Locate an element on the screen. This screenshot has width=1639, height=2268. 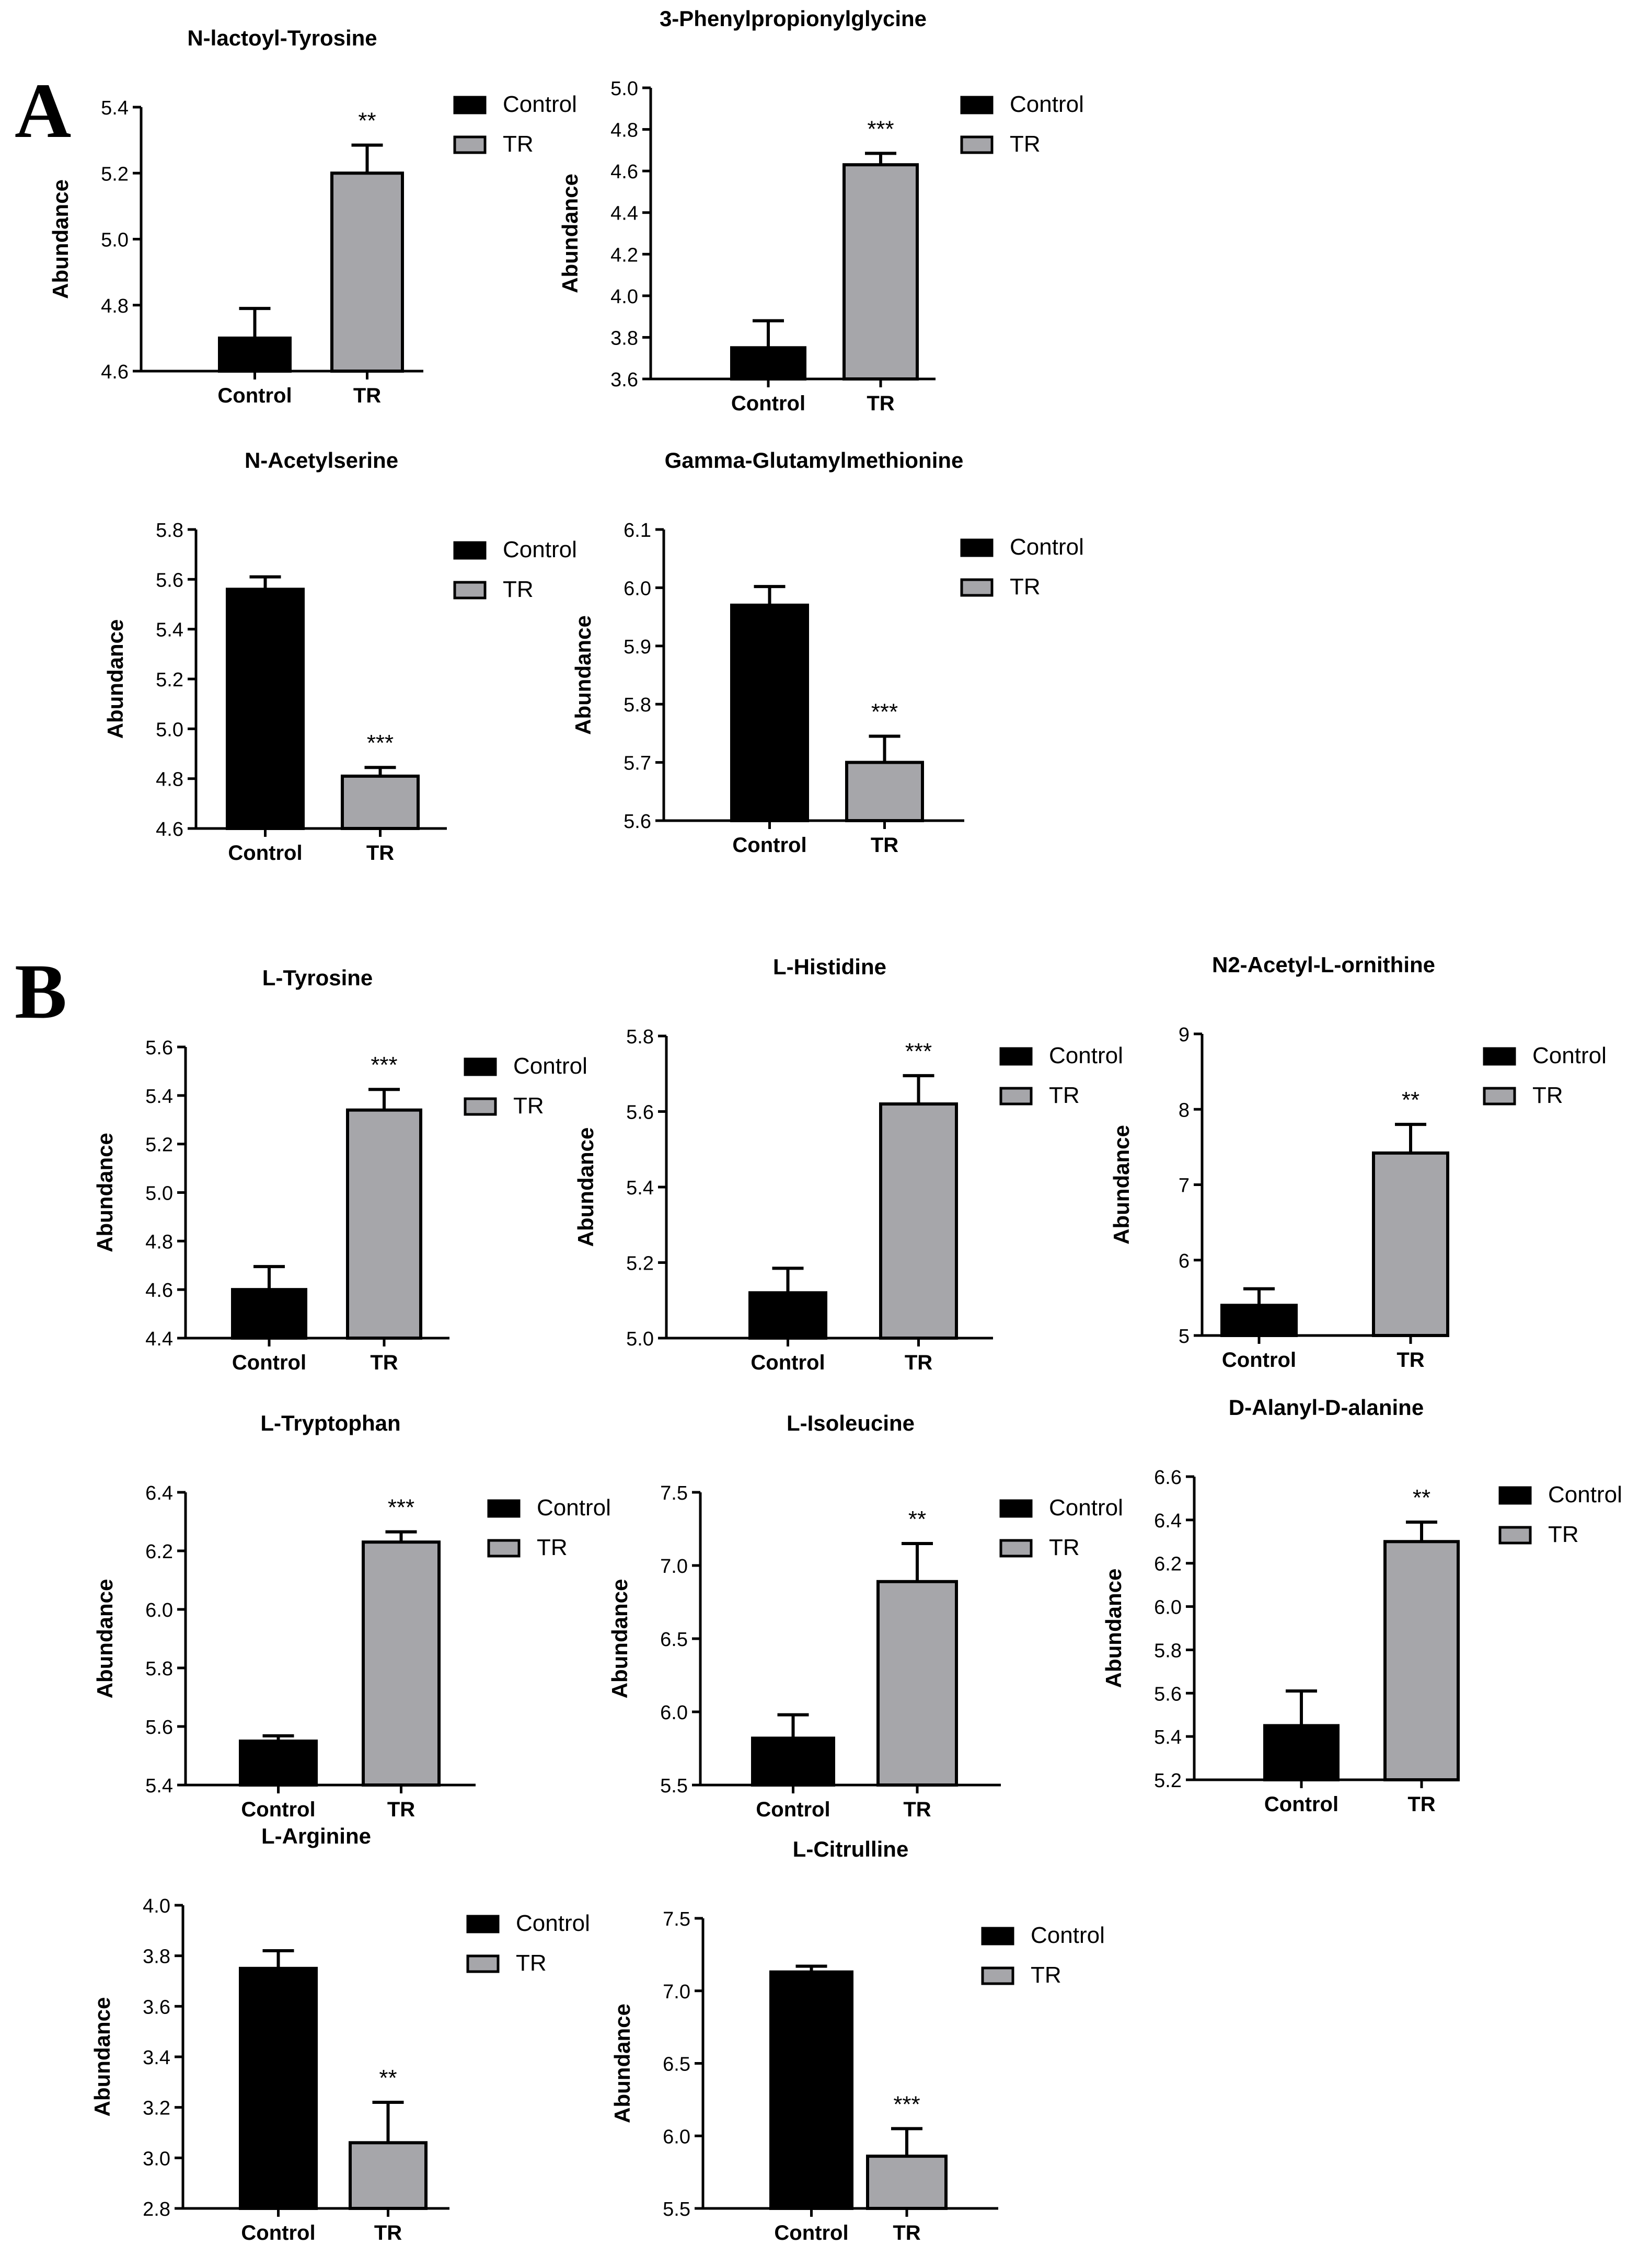
chart-title: L-Arginine is located at coordinates (316, 1836).